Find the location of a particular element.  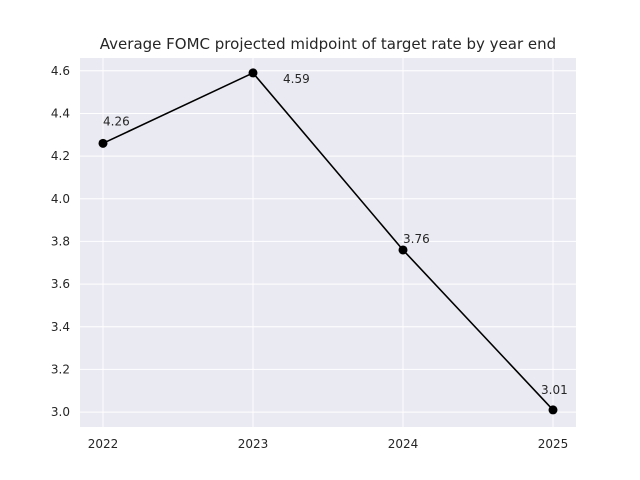

data-label: 4.26 is located at coordinates (116, 121).